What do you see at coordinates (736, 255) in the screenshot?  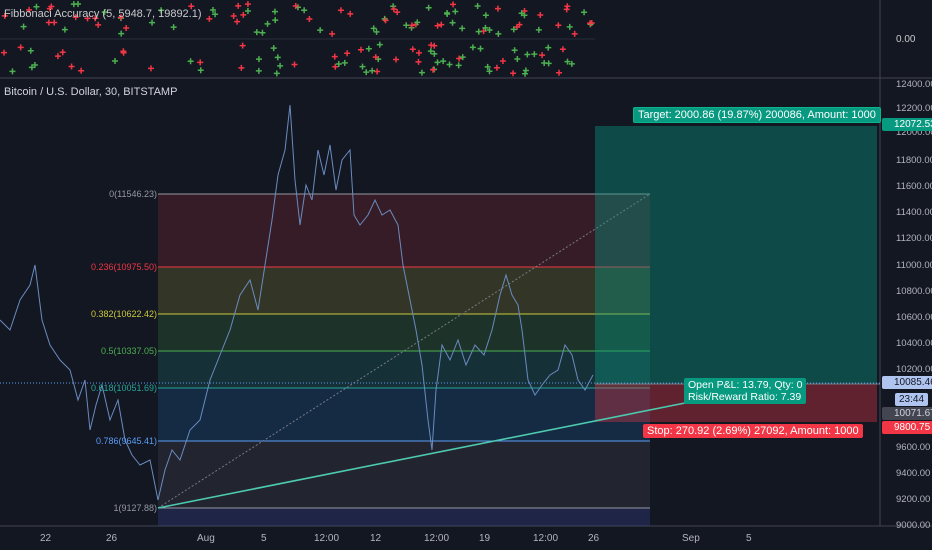 I see `position-profit-zone` at bounding box center [736, 255].